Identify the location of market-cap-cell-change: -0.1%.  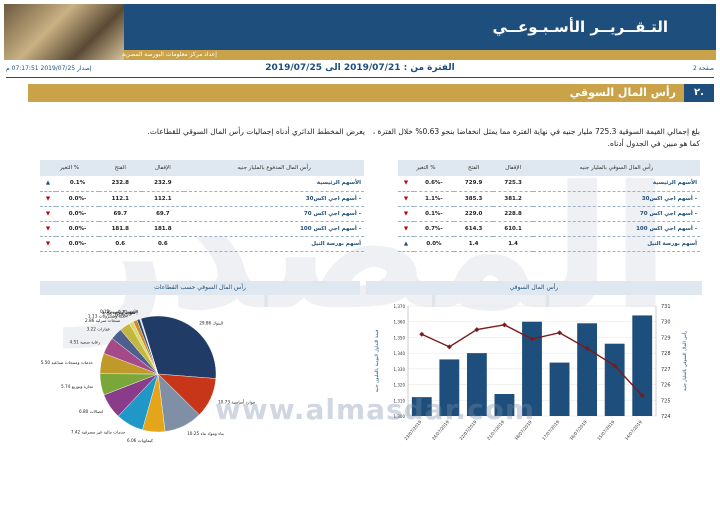
(434, 214).